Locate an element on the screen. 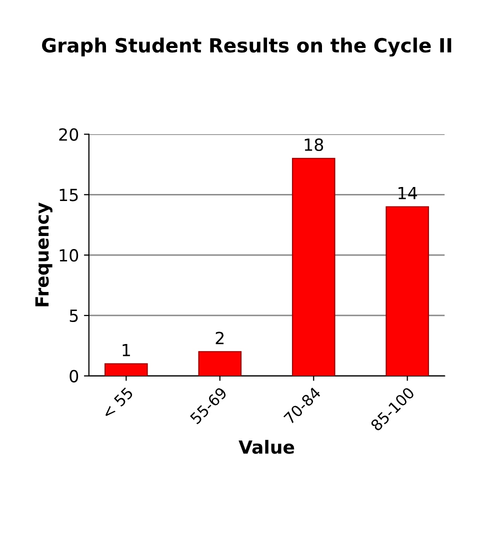 The image size is (494, 537). y-tick-label: 15 is located at coordinates (69, 195).